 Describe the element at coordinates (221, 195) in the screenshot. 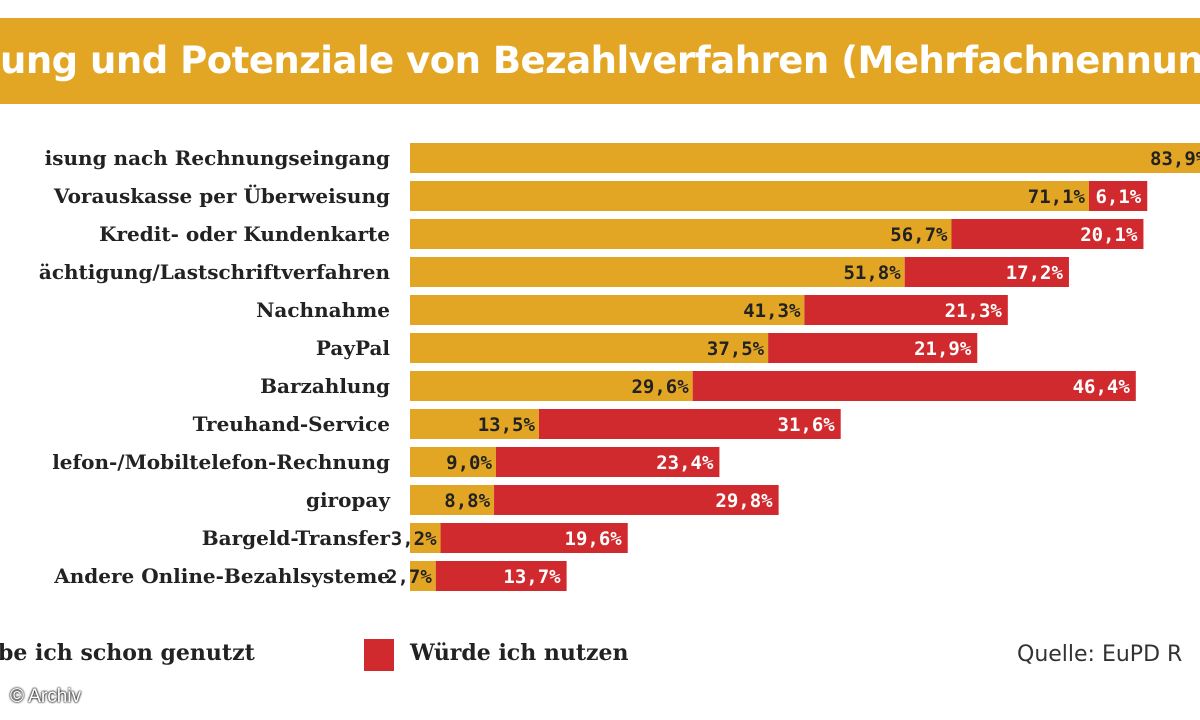

I see `category-label: Vorauskasse per Überweisung` at that location.